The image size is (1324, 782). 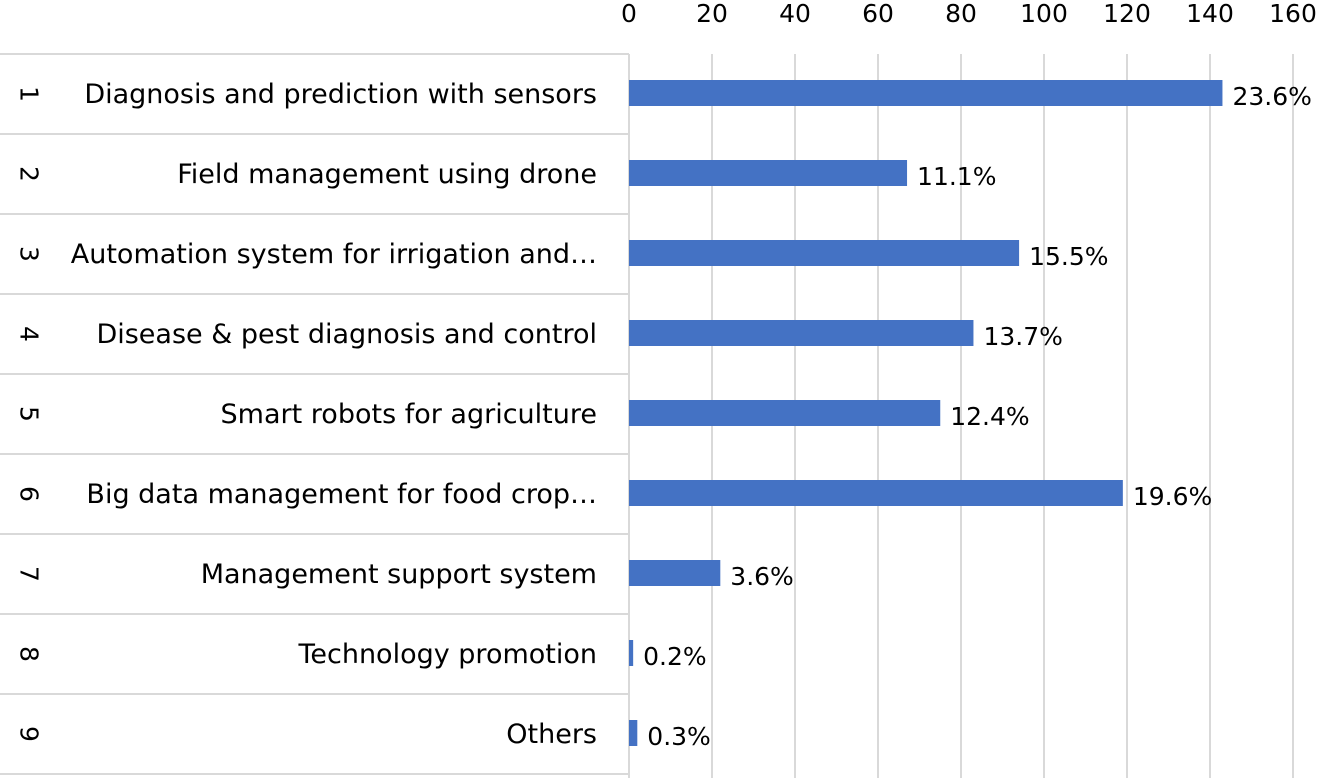 What do you see at coordinates (447, 654) in the screenshot?
I see `category-label: Technology promotion` at bounding box center [447, 654].